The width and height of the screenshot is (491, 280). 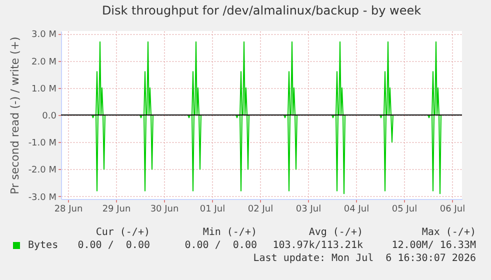 What do you see at coordinates (42, 171) in the screenshot?
I see `y-tick-label: -2.0 M` at bounding box center [42, 171].